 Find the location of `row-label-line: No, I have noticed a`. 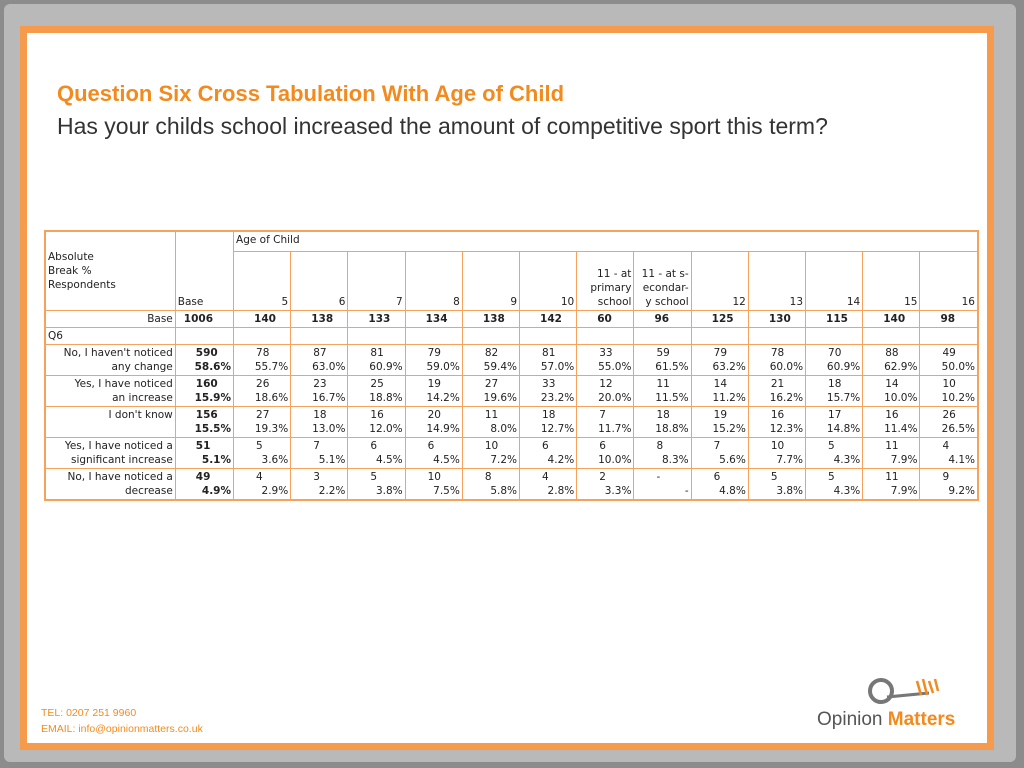

row-label-line: No, I have noticed a is located at coordinates (120, 477).